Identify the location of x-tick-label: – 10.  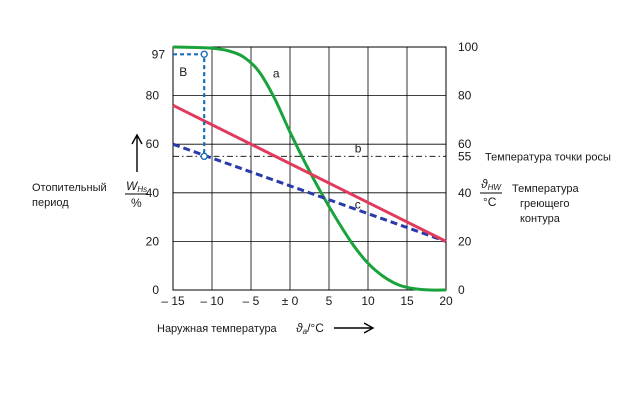
(212, 301).